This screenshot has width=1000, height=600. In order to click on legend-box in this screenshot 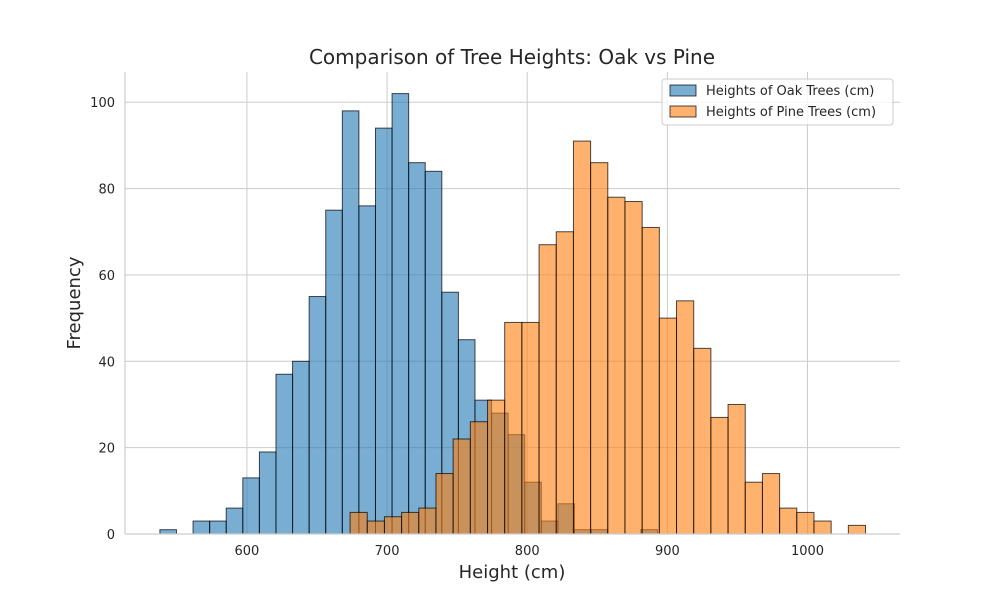, I will do `click(777, 102)`.